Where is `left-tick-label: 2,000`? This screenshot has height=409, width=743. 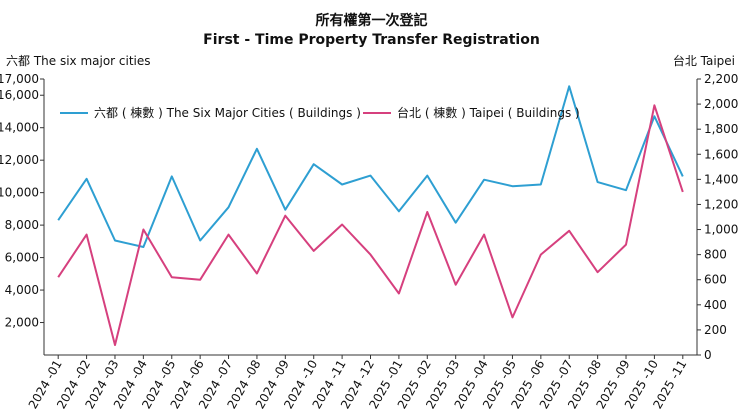
left-tick-label: 2,000 is located at coordinates (22, 323).